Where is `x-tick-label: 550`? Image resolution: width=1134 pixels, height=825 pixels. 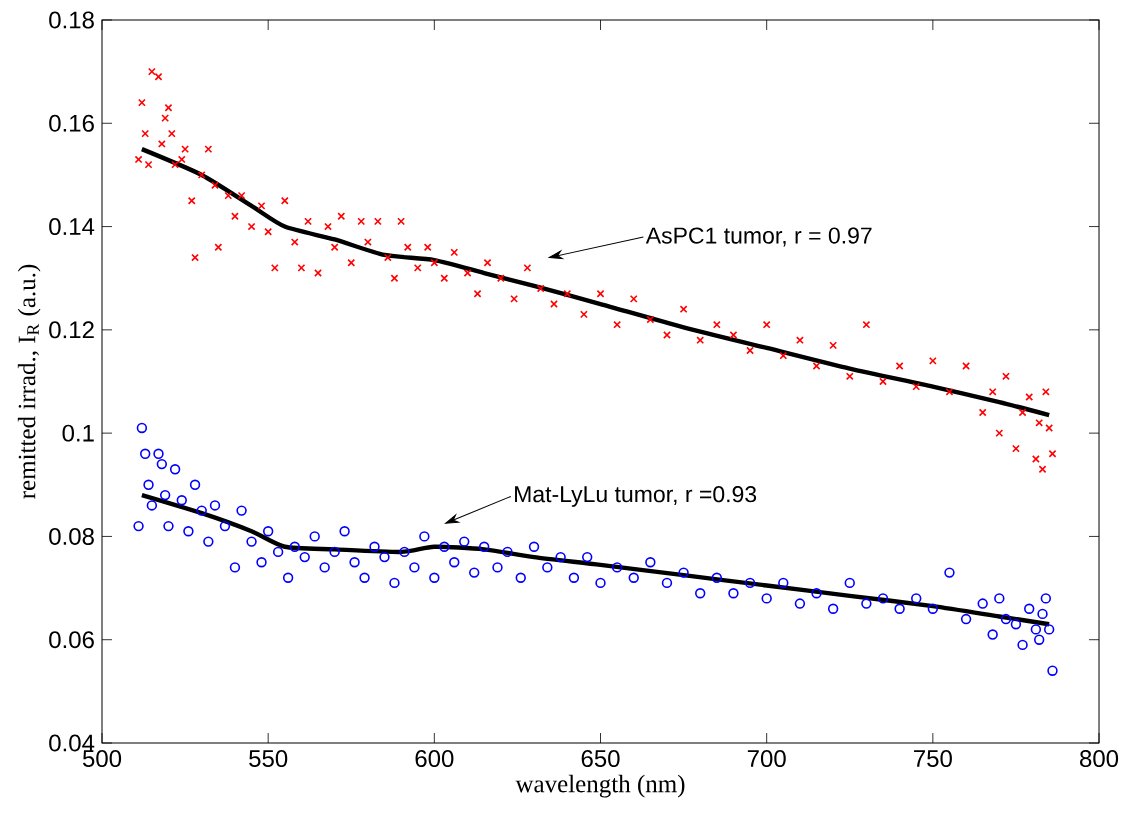 x-tick-label: 550 is located at coordinates (268, 759).